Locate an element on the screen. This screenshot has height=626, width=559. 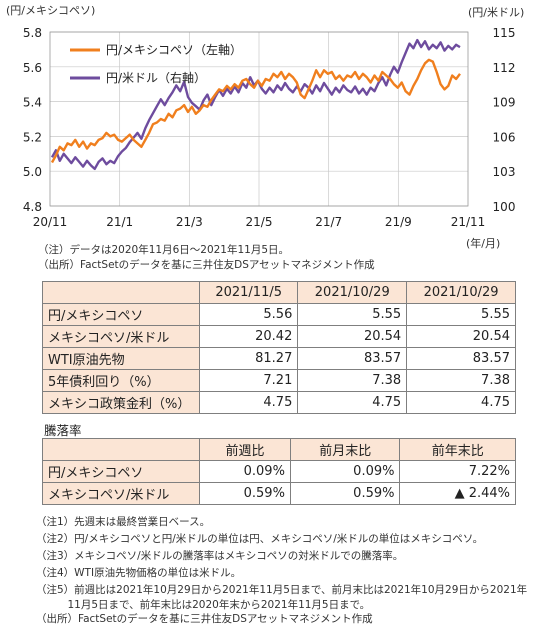
row-label: 5年債利回り（%） is located at coordinates (121, 380).